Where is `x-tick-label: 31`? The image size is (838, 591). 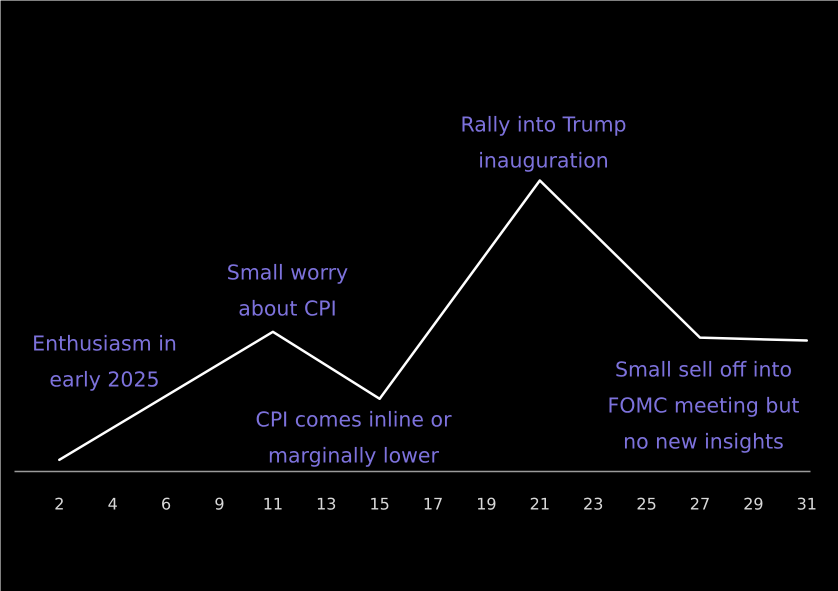 x-tick-label: 31 is located at coordinates (806, 504).